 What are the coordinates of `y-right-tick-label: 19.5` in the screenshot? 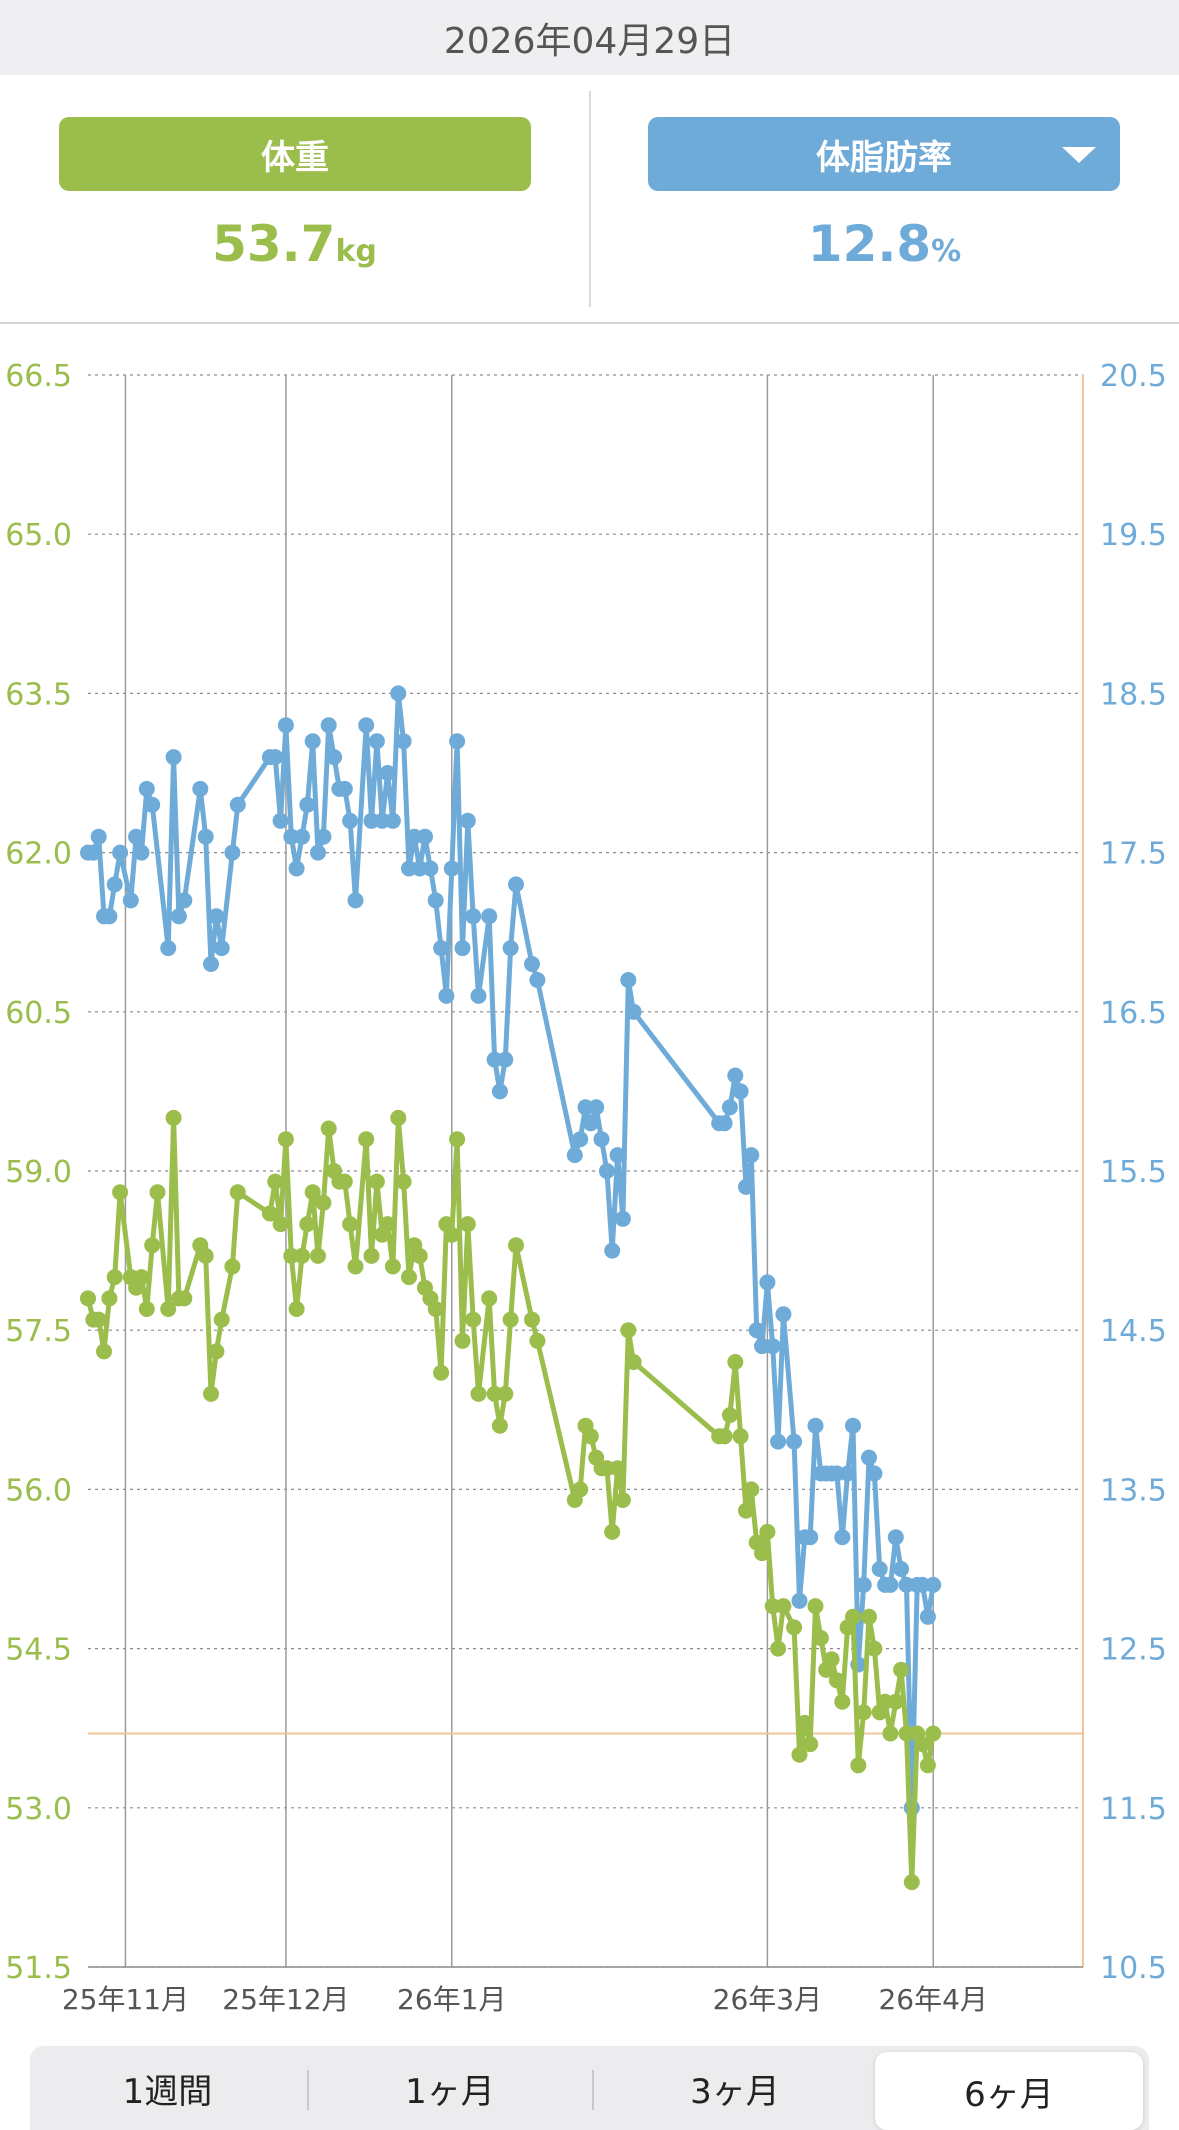 It's located at (1133, 535).